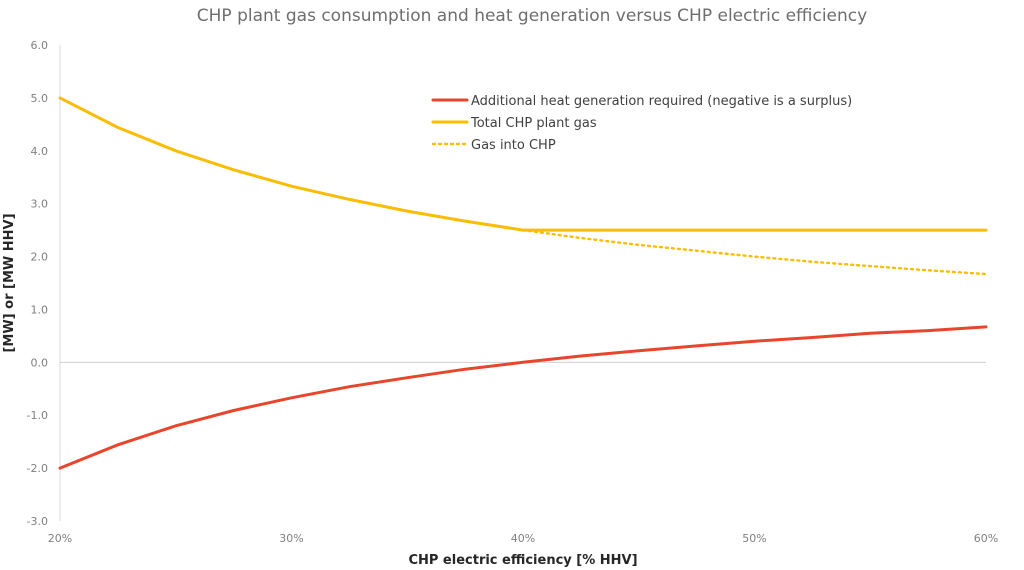 This screenshot has height=570, width=1024. I want to click on y-tick-label: 1.0, so click(40, 309).